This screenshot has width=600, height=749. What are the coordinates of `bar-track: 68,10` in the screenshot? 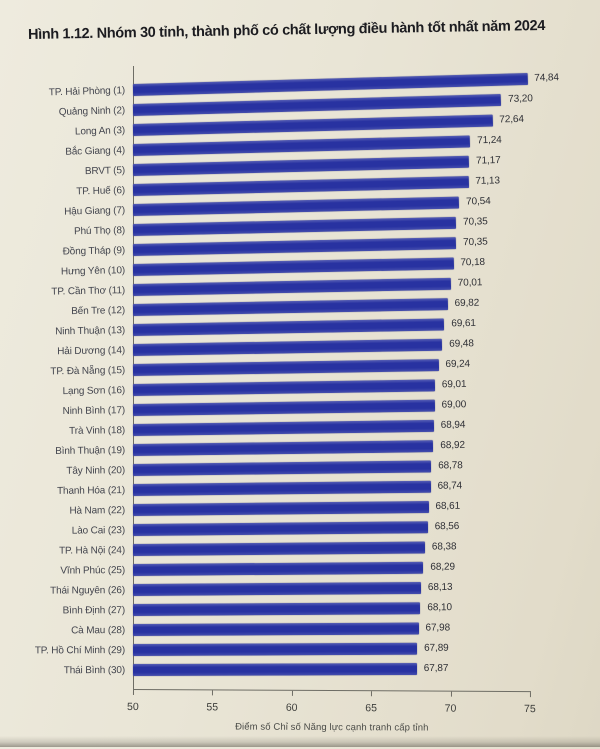 It's located at (331, 609).